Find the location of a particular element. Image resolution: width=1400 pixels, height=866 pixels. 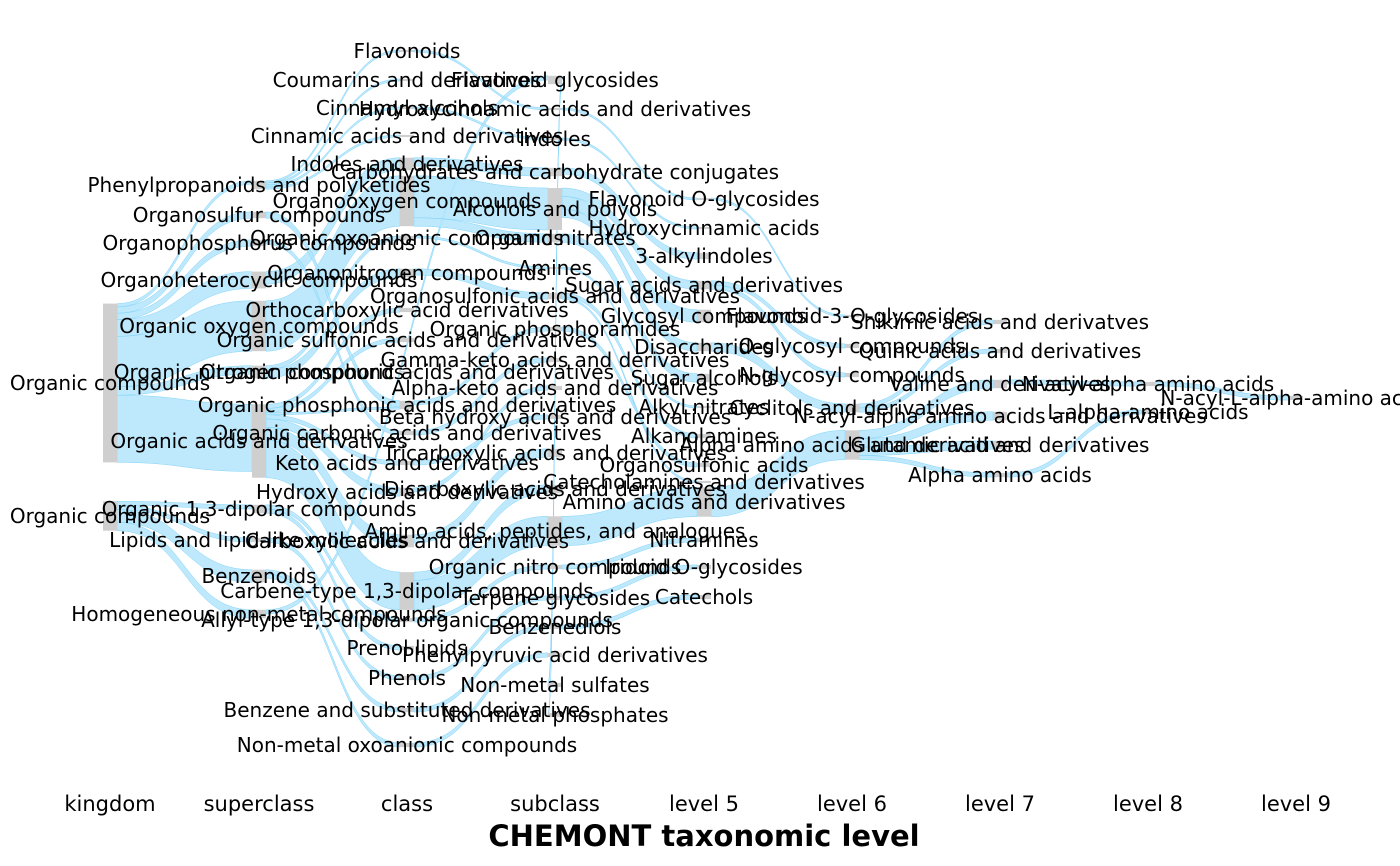

node-label-26: Keto acids and derivatives is located at coordinates (407, 463).